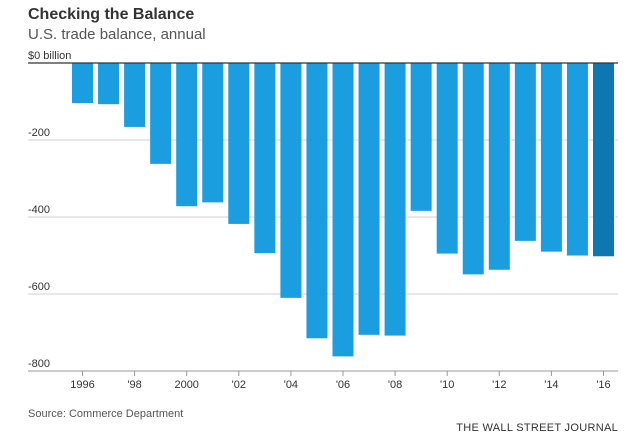  I want to click on bar-2014, so click(551, 157).